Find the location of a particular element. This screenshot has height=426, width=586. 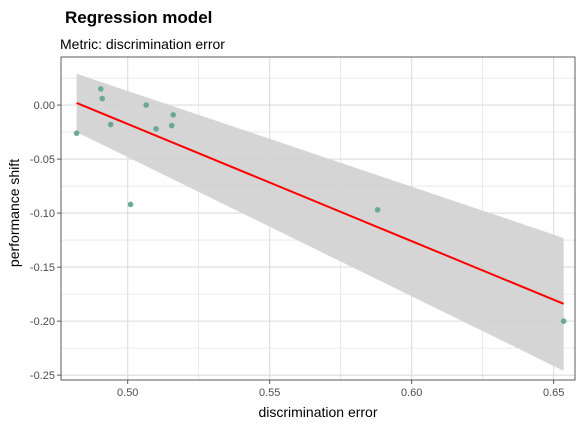

y-tick-label: 0.00 is located at coordinates (44, 106).